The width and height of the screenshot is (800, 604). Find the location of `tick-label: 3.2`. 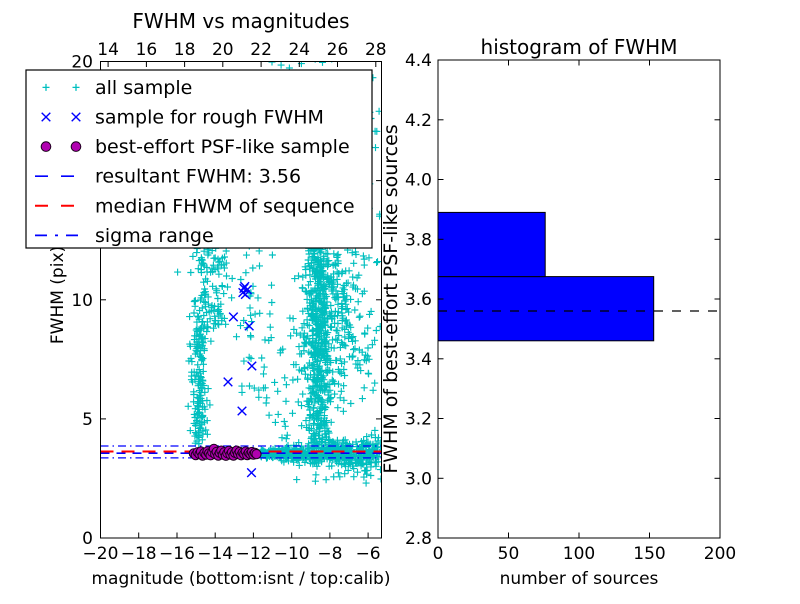

tick-label: 3.2 is located at coordinates (418, 420).